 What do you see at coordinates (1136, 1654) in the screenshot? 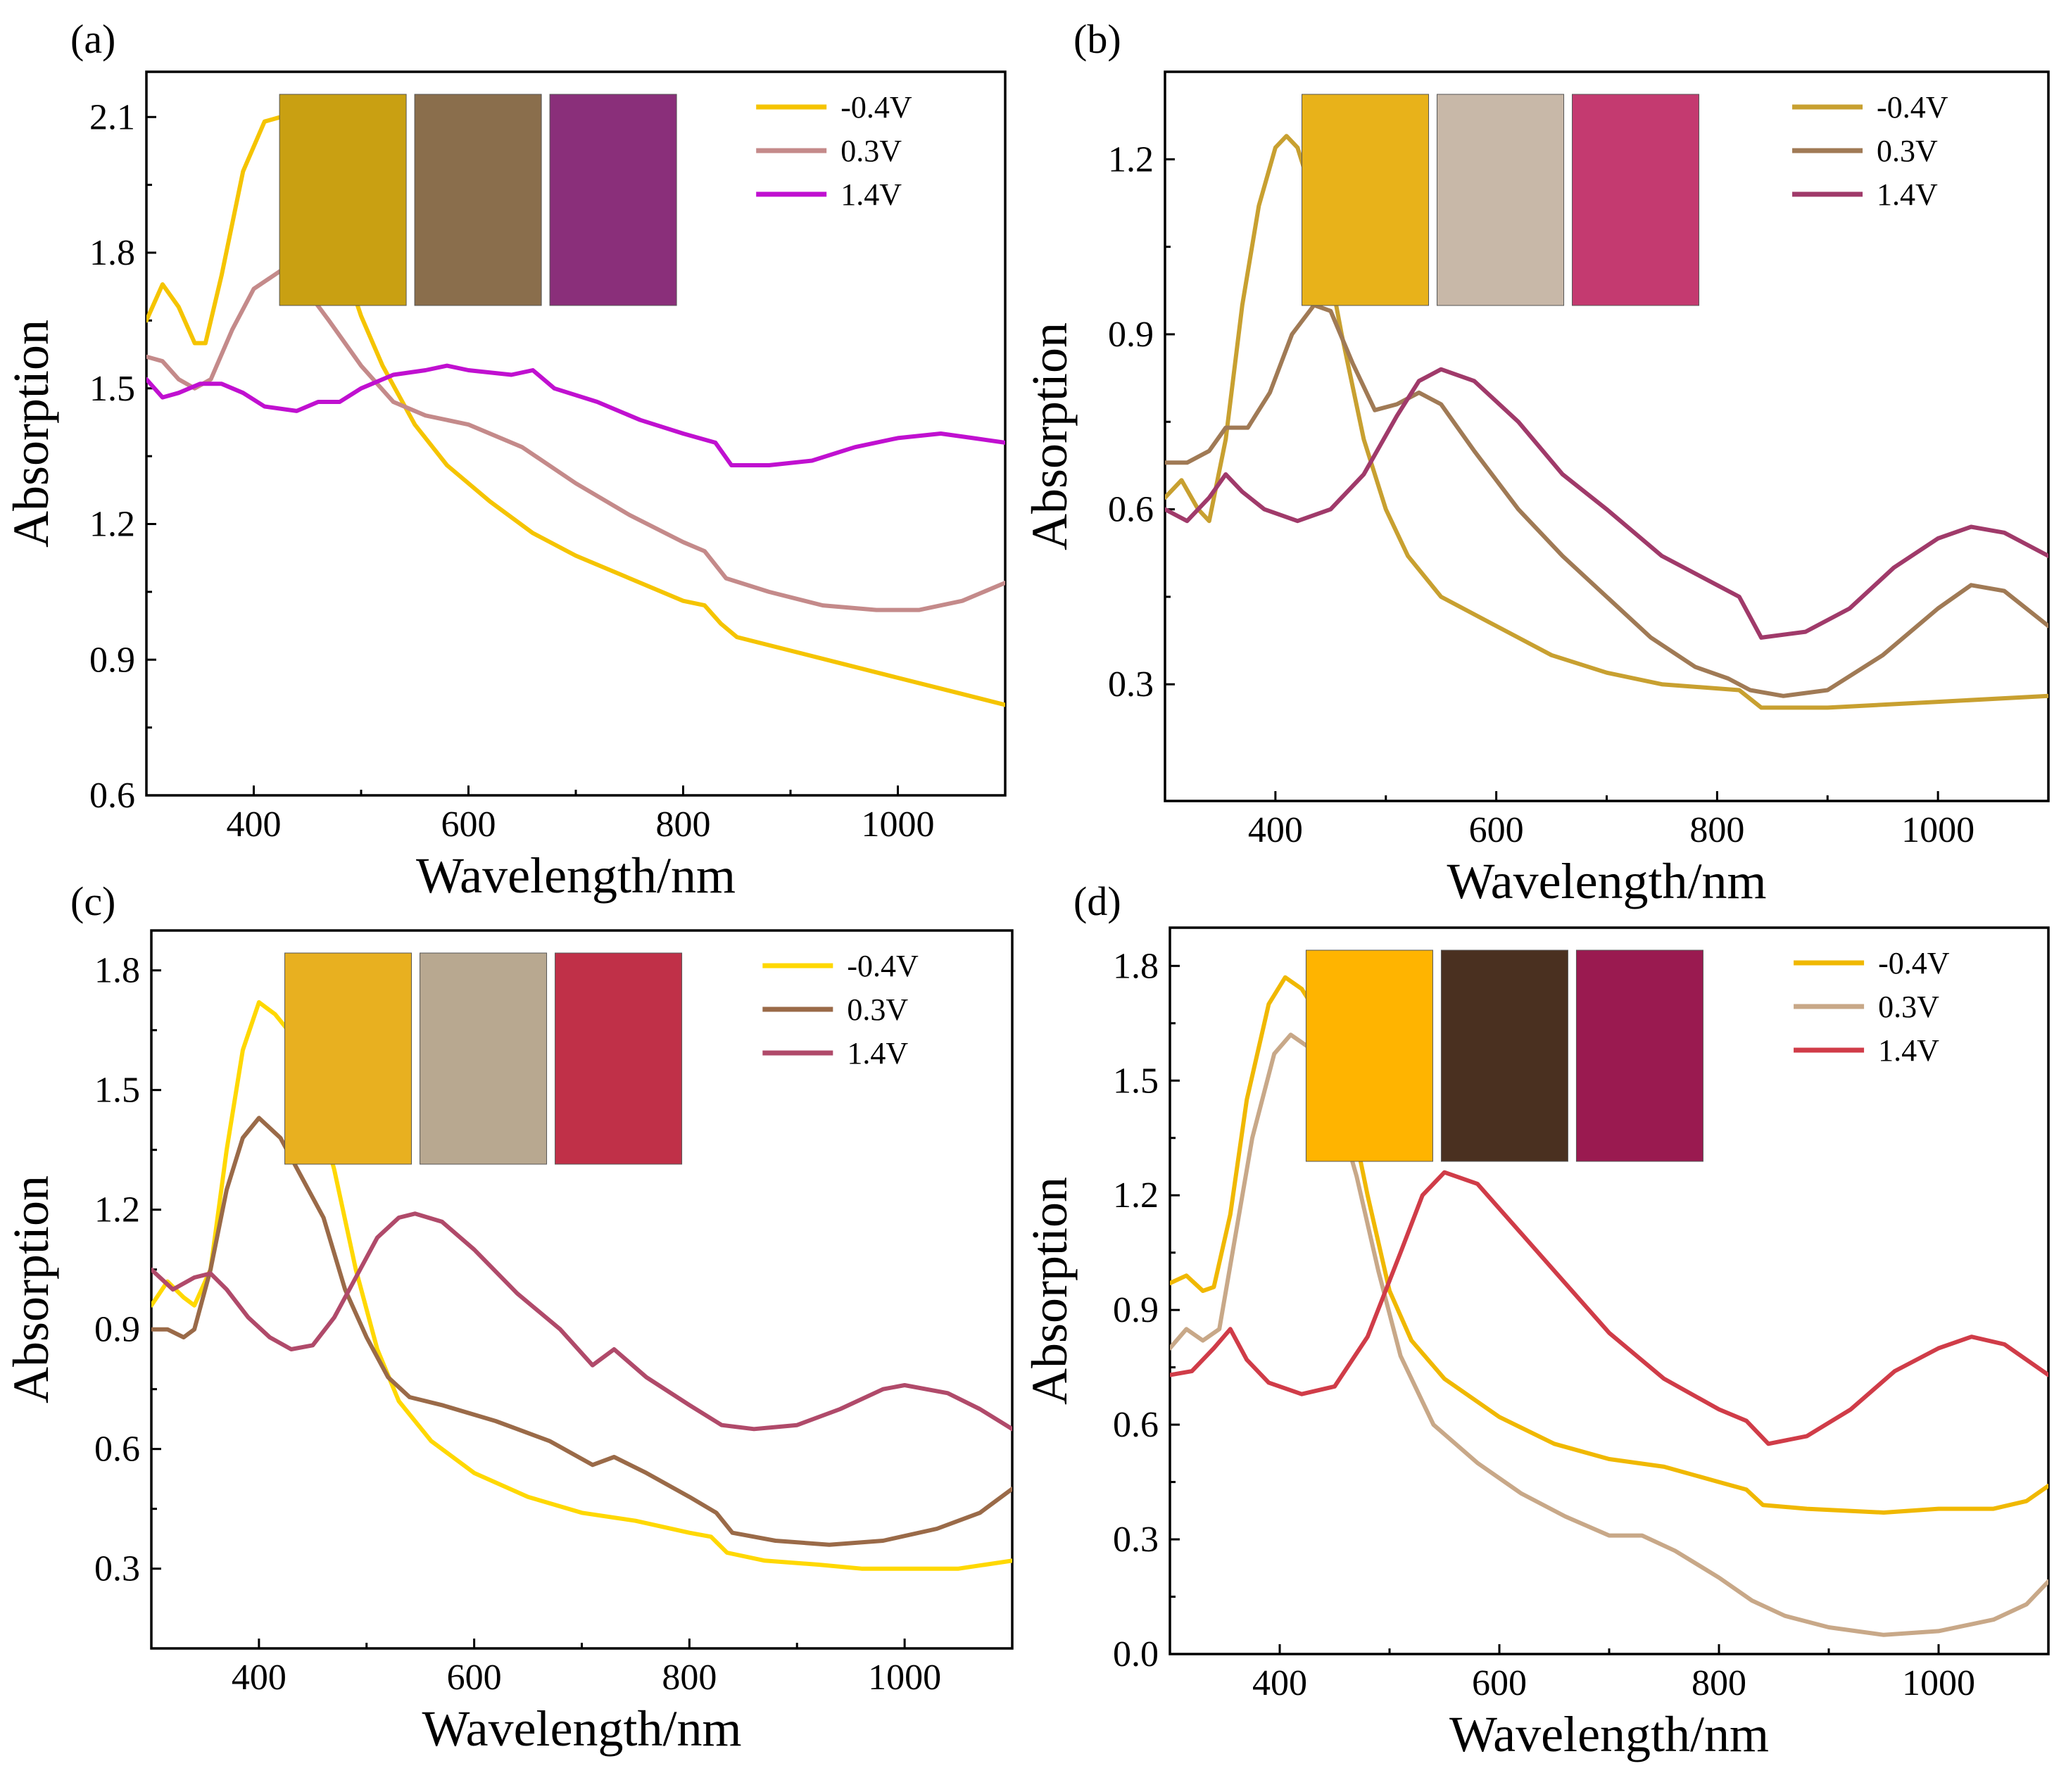
I see `y-tick-label: 0.0` at bounding box center [1136, 1654].